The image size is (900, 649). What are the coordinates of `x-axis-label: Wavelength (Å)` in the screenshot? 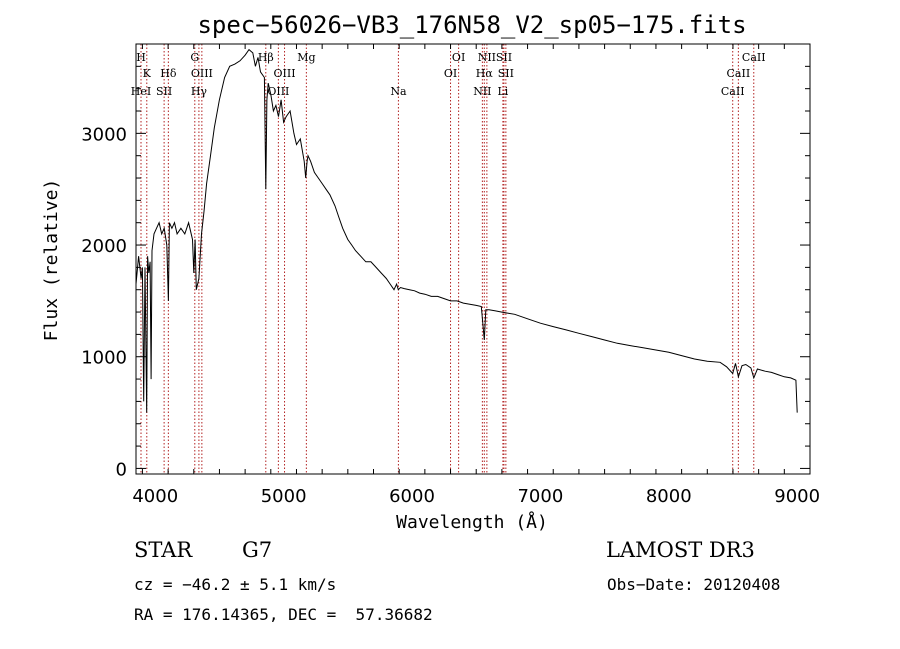 It's located at (472, 522).